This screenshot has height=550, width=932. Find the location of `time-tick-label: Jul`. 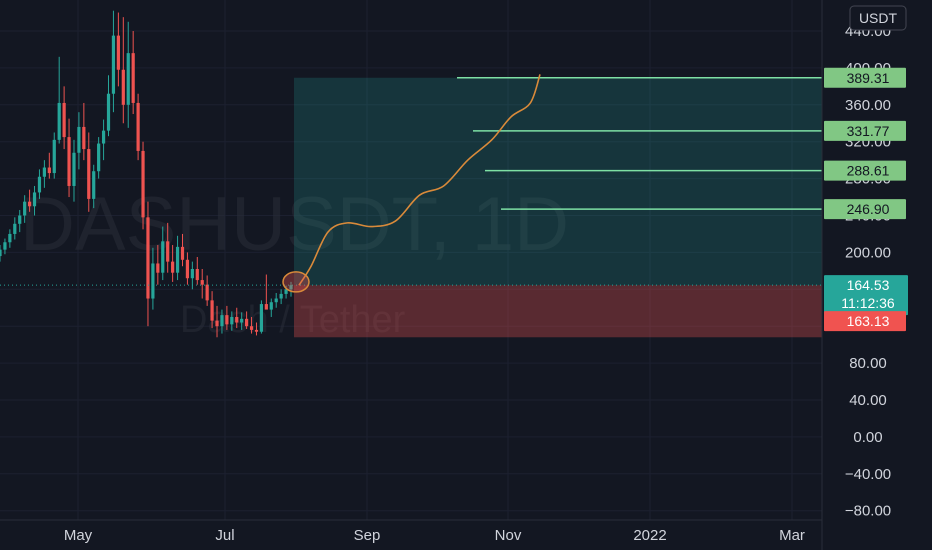

time-tick-label: Jul is located at coordinates (224, 535).